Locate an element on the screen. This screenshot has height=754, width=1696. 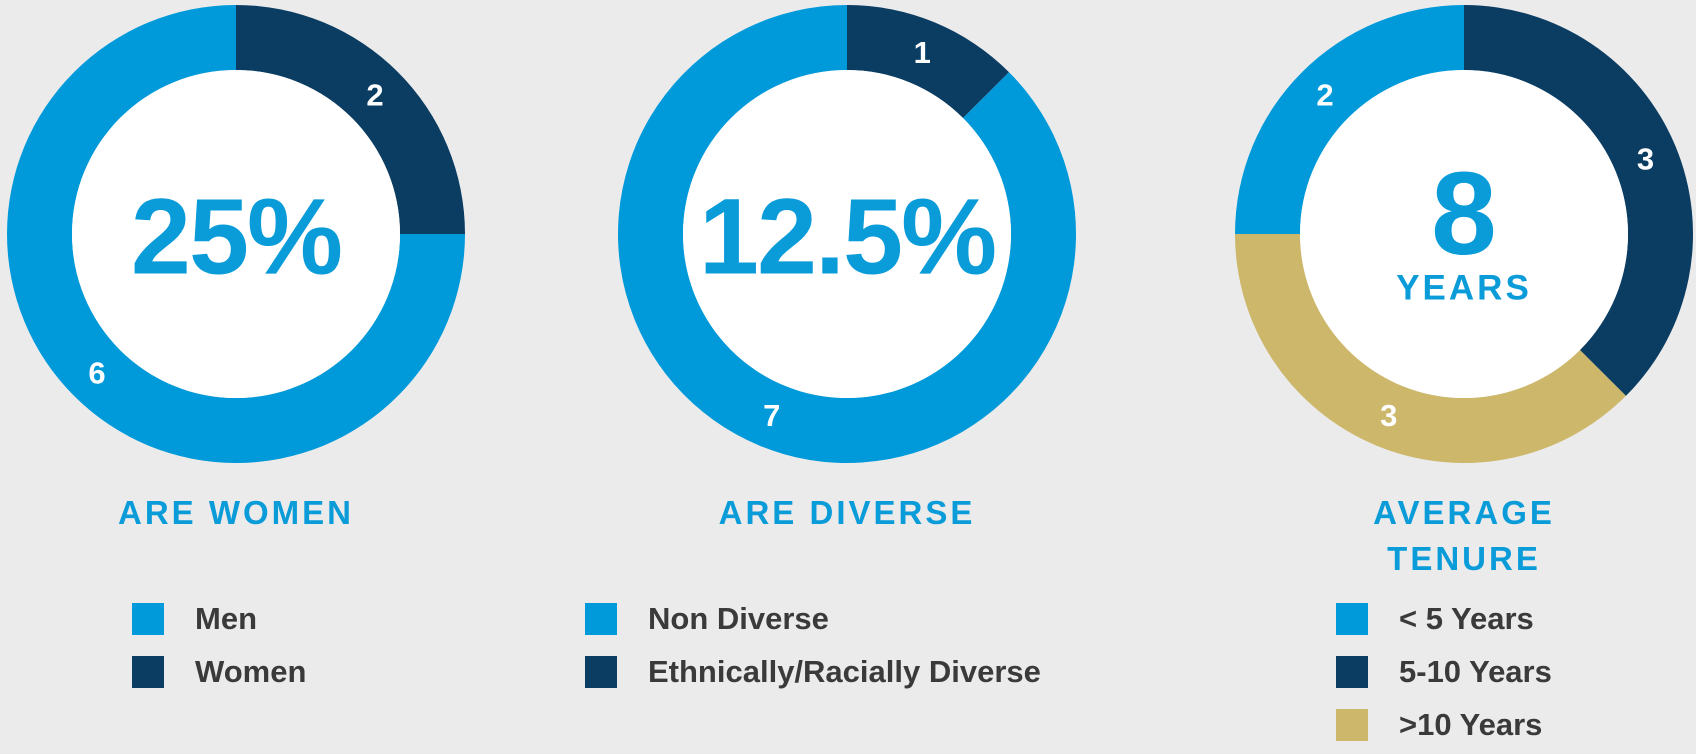
legend-item: Men is located at coordinates (194, 618).